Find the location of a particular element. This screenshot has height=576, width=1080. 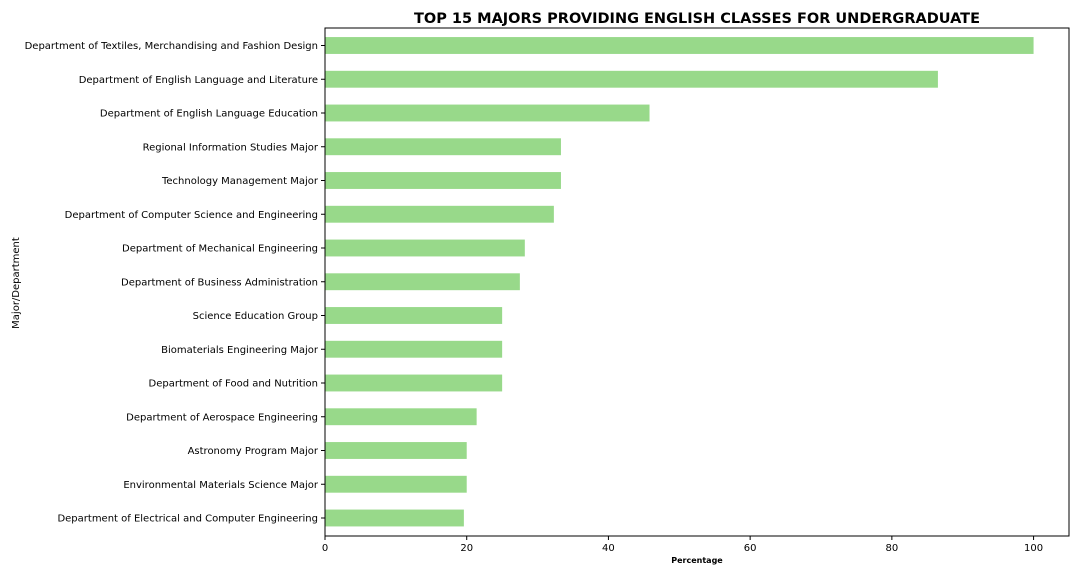

y-tick-label: Regional Information Studies Major is located at coordinates (231, 147).